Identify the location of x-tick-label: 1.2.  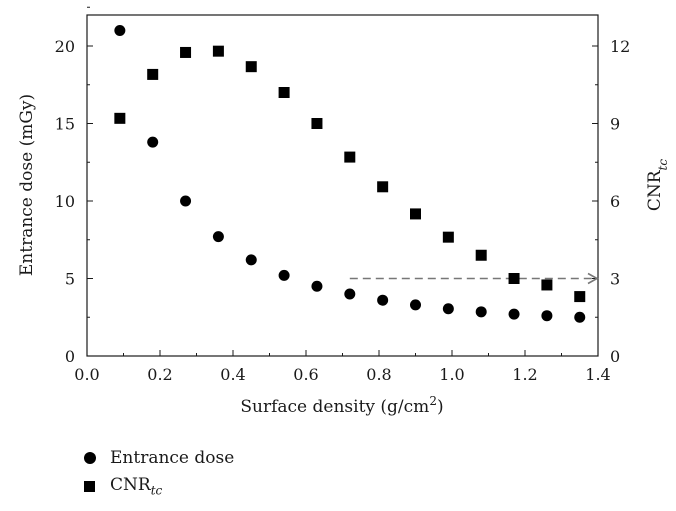
(524, 374).